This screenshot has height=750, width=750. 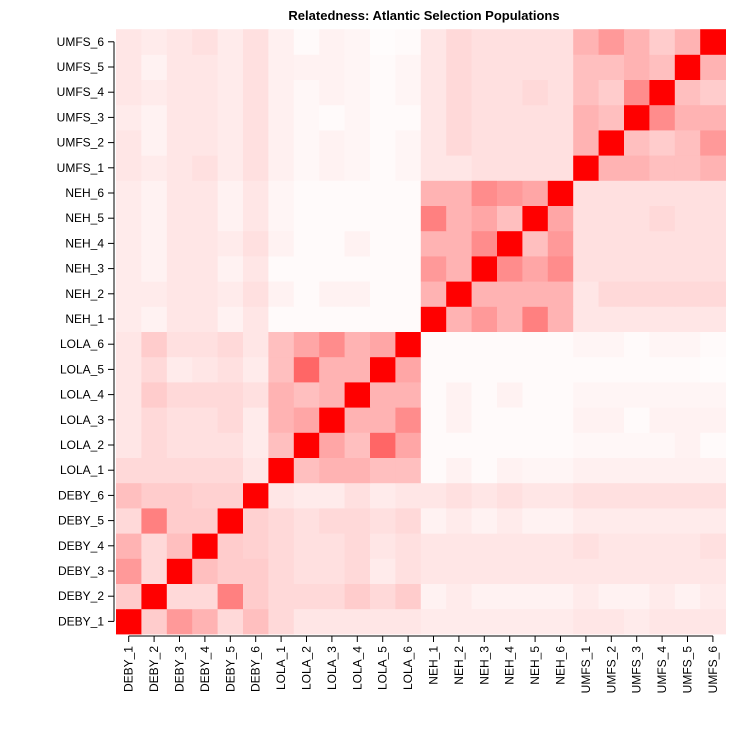 I want to click on x-tick-label-NEH_5: NEH_5, so click(x=535, y=665).